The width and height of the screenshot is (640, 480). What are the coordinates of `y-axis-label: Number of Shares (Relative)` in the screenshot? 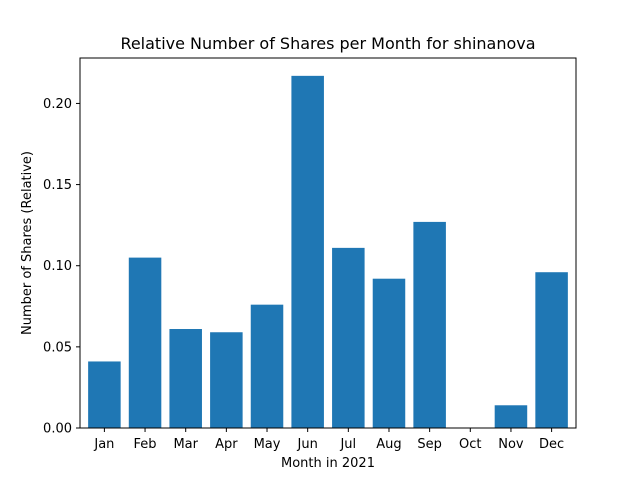 It's located at (27, 243).